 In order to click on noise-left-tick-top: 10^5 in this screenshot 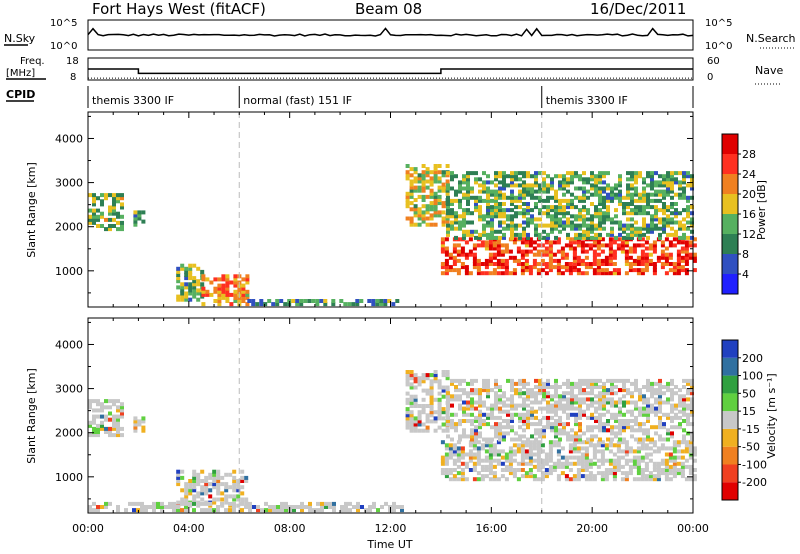, I will do `click(63, 23)`.